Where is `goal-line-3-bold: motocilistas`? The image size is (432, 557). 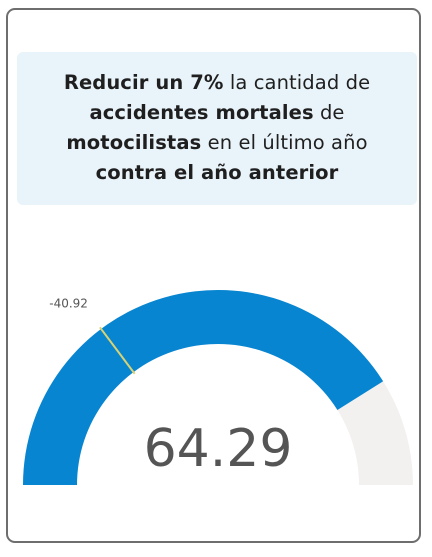 goal-line-3-bold: motocilistas is located at coordinates (134, 142).